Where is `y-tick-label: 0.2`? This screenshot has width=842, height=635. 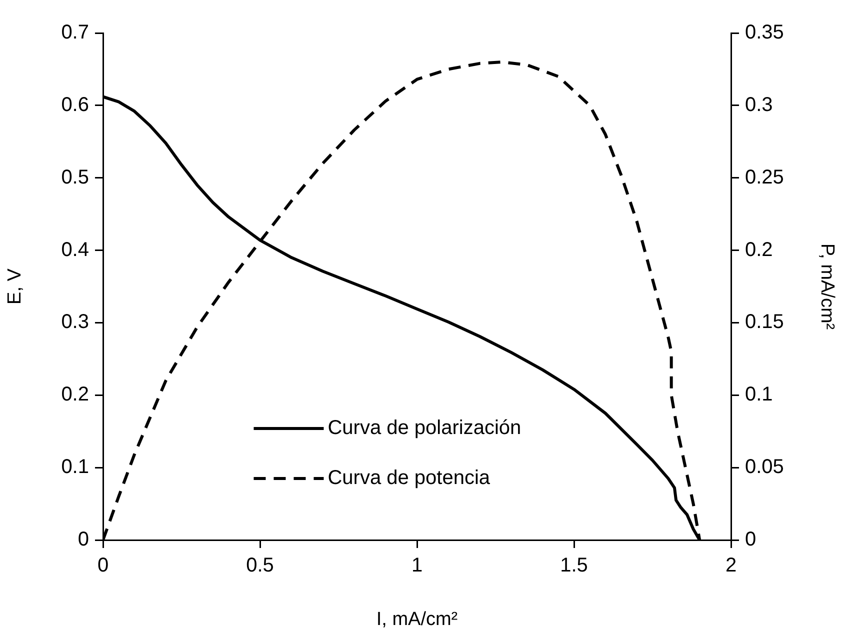 y-tick-label: 0.2 is located at coordinates (75, 395).